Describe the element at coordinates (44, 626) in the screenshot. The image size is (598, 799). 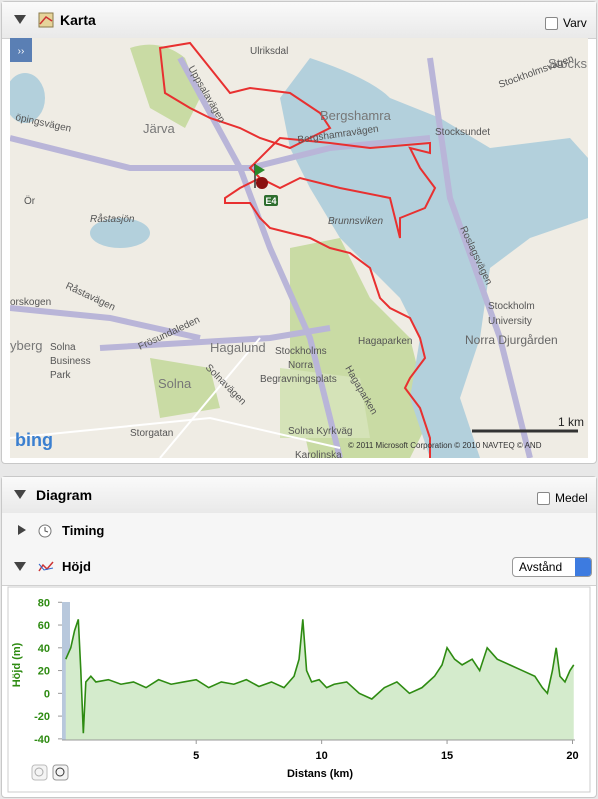
I see `y-tick-label: 60` at that location.